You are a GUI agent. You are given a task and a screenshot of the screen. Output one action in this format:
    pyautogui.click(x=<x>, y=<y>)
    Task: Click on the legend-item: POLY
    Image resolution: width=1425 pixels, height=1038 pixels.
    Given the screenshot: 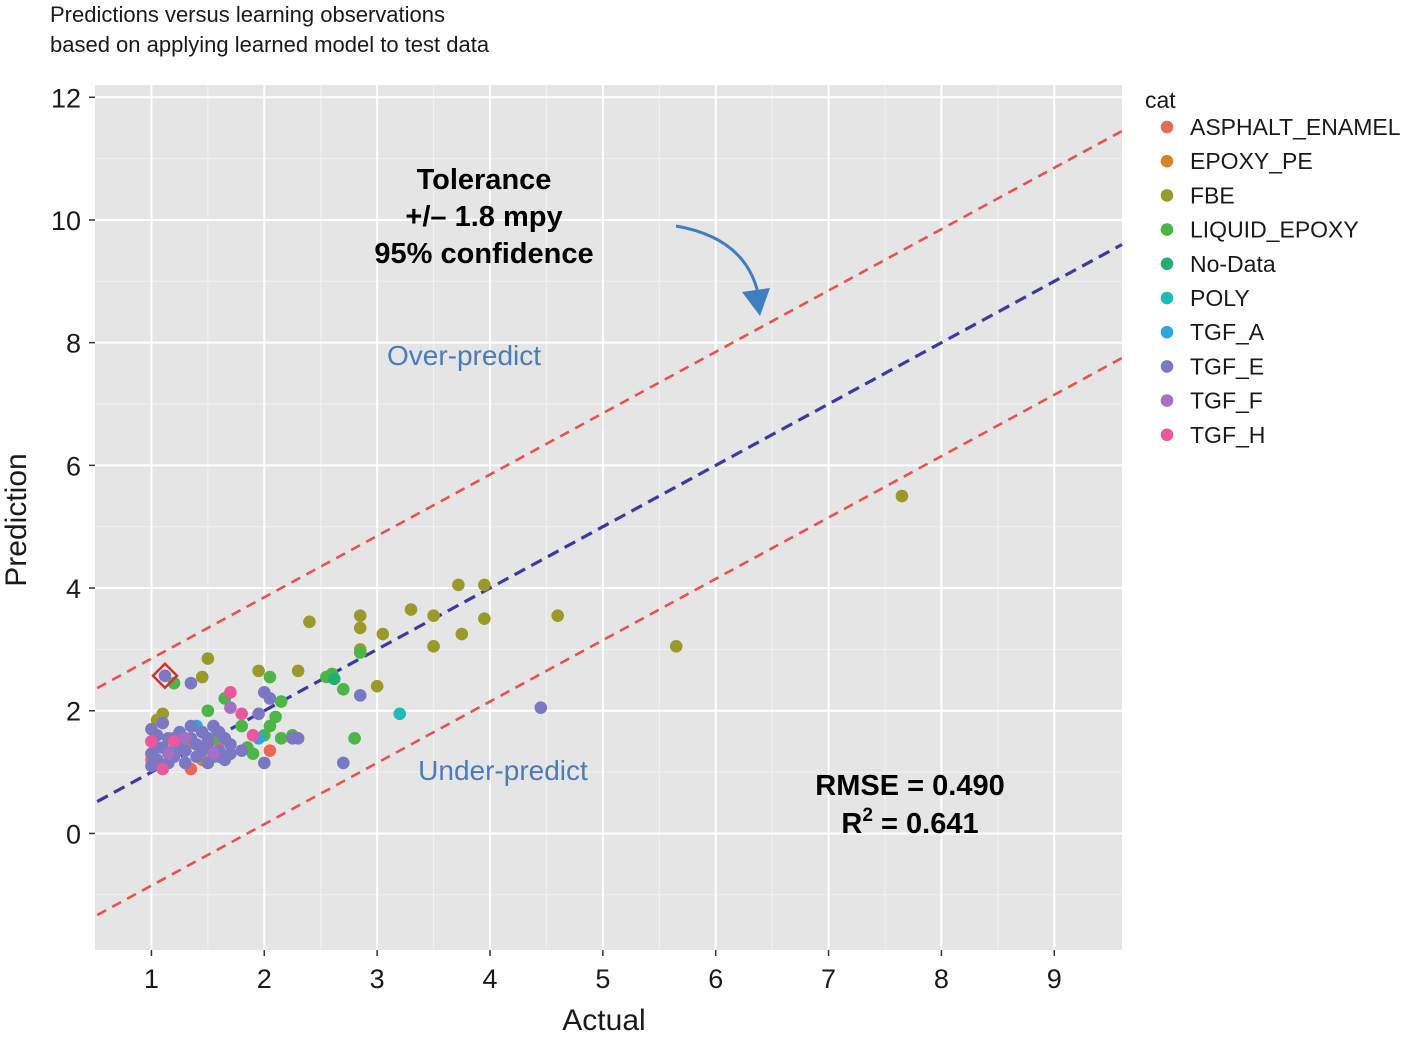 What is the action you would take?
    pyautogui.click(x=1205, y=298)
    